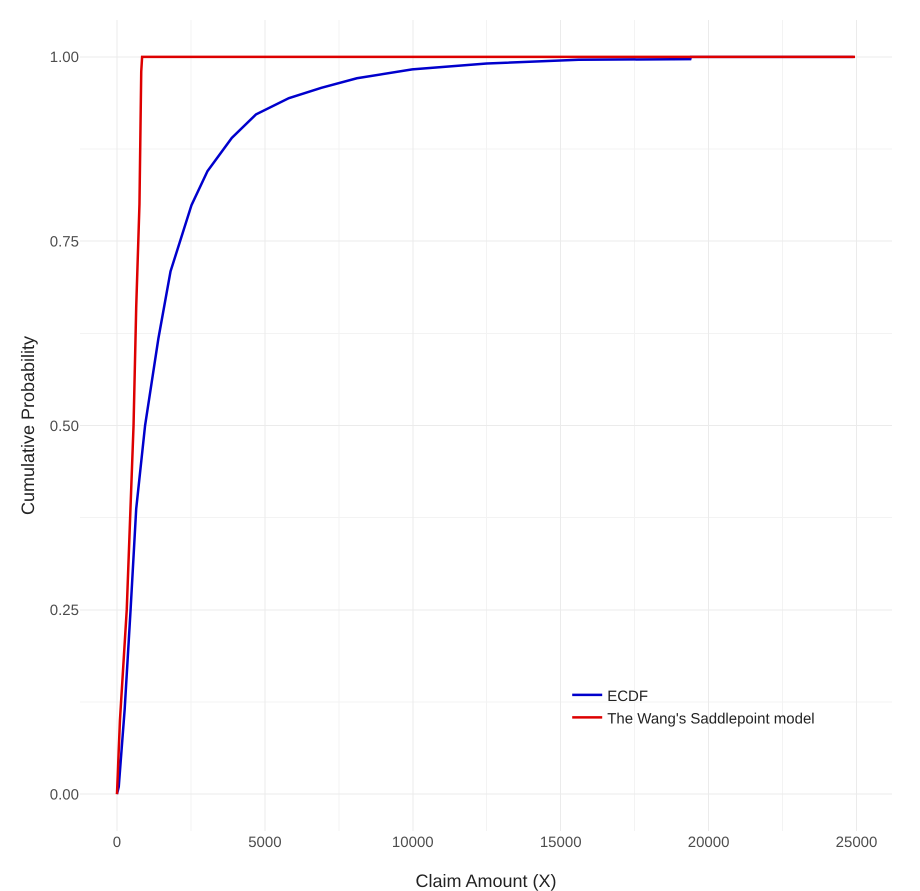 This screenshot has width=920, height=891. What do you see at coordinates (265, 842) in the screenshot?
I see `x-tick-label: 5000` at bounding box center [265, 842].